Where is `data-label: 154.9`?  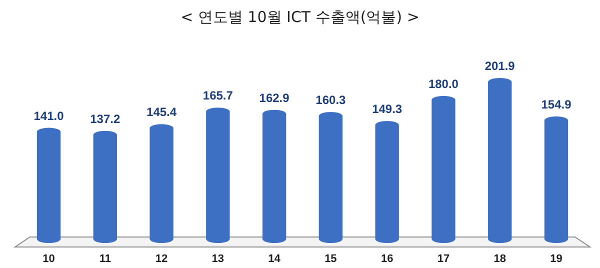 data-label: 154.9 is located at coordinates (556, 104).